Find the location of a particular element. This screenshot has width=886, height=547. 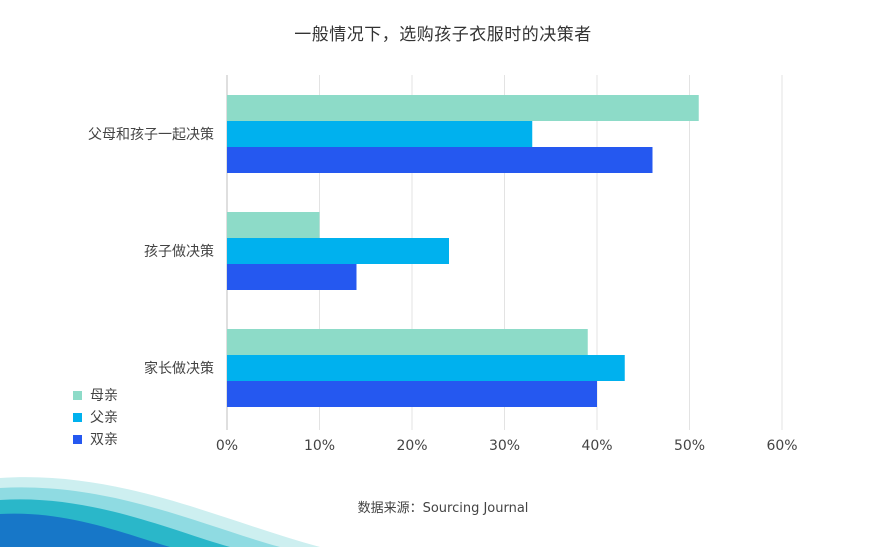

x-tick-label: 20% is located at coordinates (411, 446).